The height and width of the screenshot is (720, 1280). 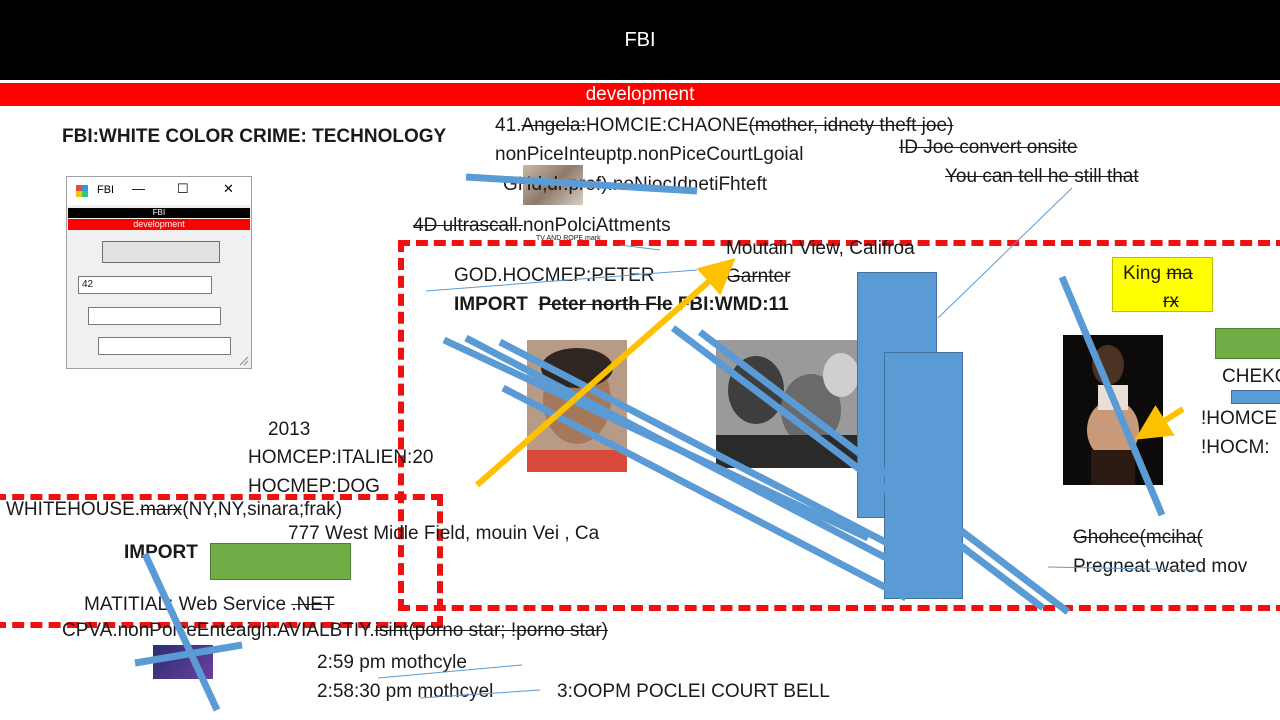 I want to click on note-whitehouse: WHITEHOUSE.marx(NY,NY,sinara;frak), so click(x=174, y=510).